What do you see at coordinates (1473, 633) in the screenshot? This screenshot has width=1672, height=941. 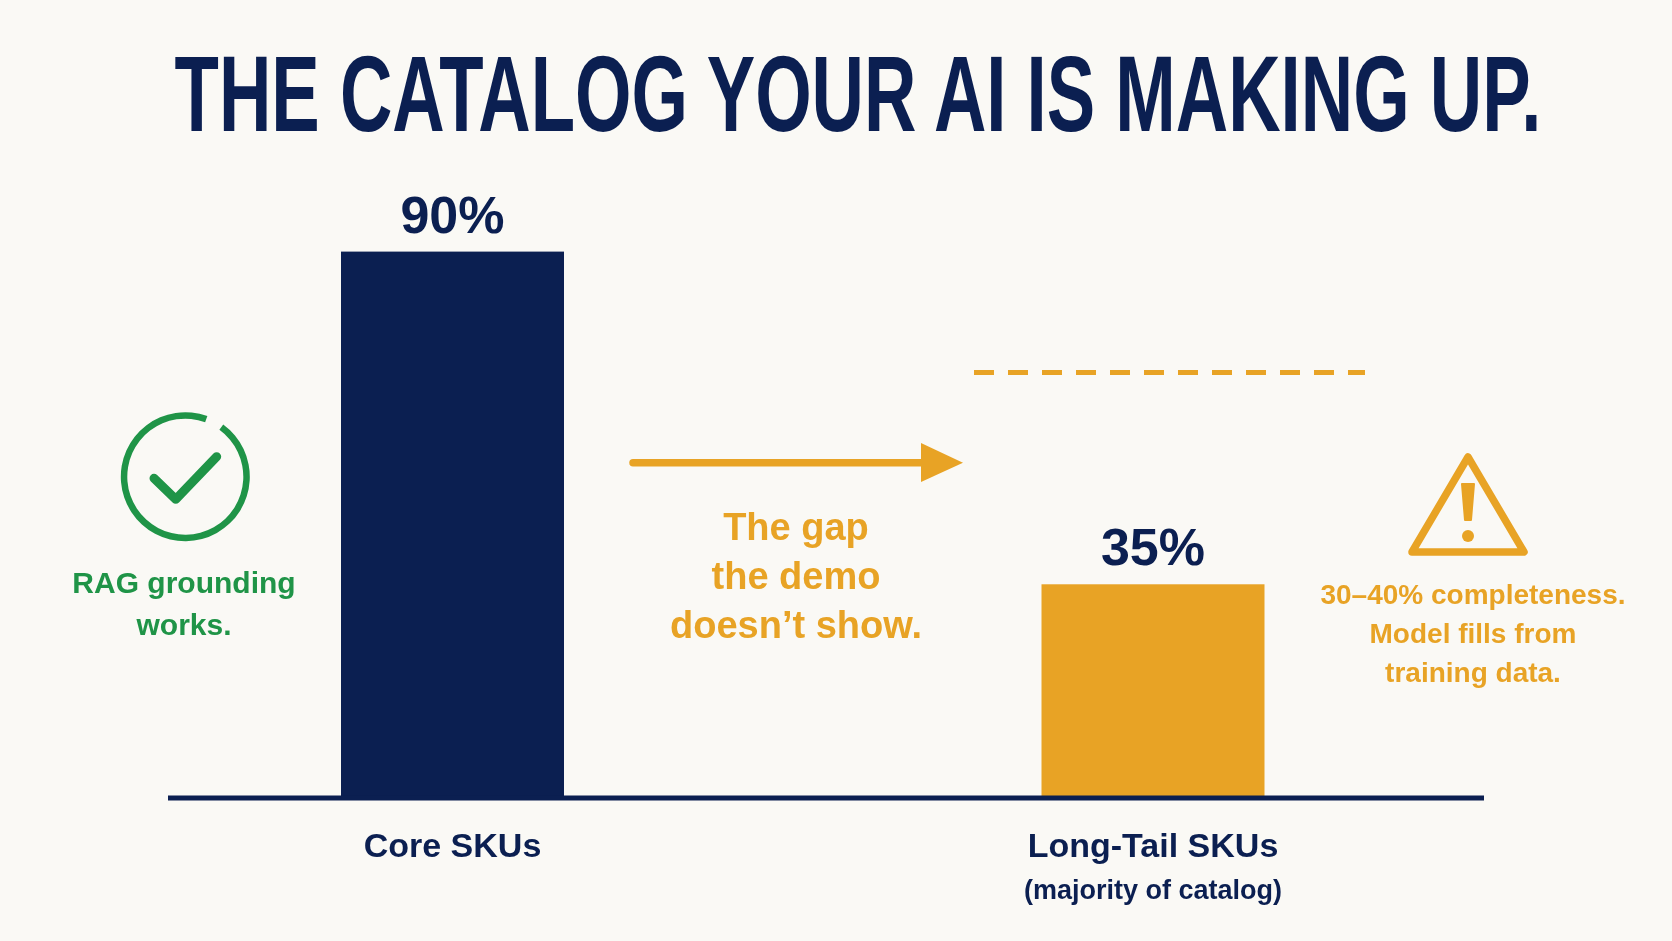 I see `annotation: 30–40% completeness. Model fills from training data.` at bounding box center [1473, 633].